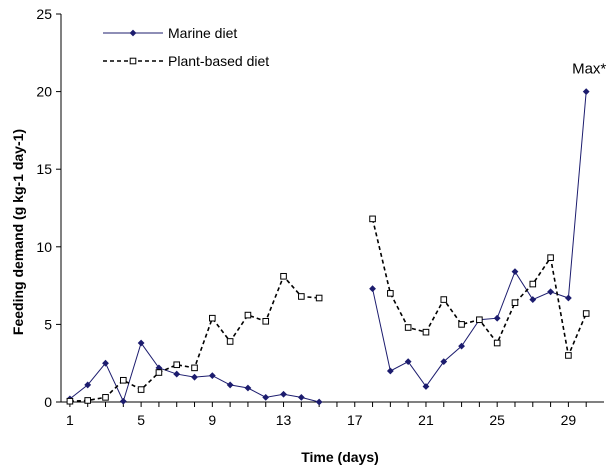  I want to click on y-tick-label: 25, so click(44, 14).